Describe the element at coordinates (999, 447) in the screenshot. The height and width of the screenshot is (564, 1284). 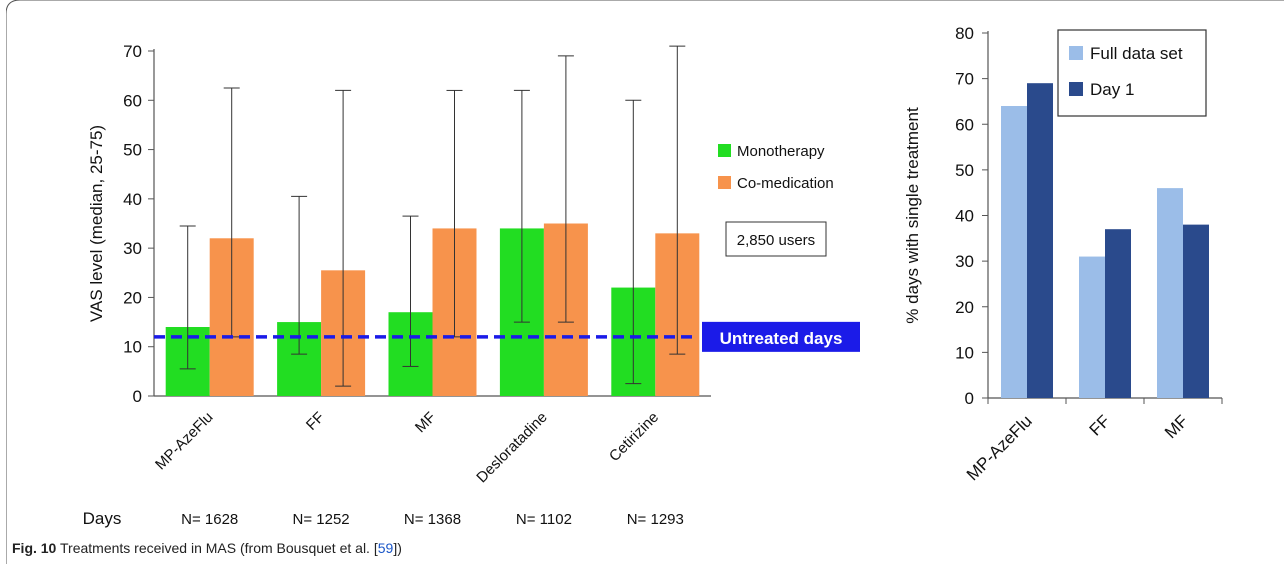
I see `x-tick-label-2-mp-azeflu: MP-AzeFlu` at that location.